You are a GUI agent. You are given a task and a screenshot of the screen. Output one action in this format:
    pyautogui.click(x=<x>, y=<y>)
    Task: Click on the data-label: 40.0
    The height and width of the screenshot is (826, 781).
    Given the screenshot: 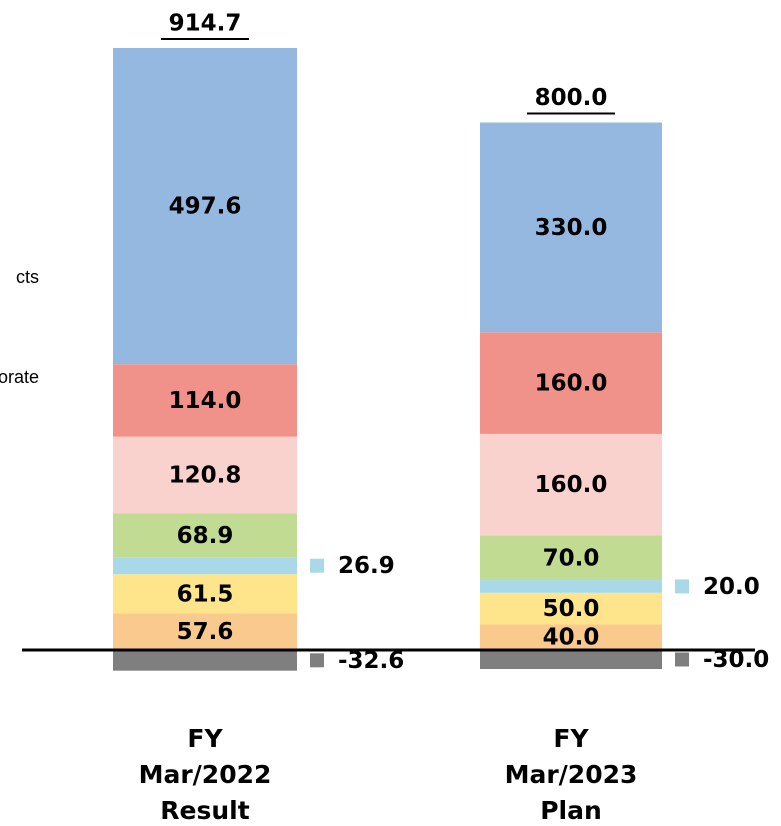 What is the action you would take?
    pyautogui.click(x=571, y=638)
    